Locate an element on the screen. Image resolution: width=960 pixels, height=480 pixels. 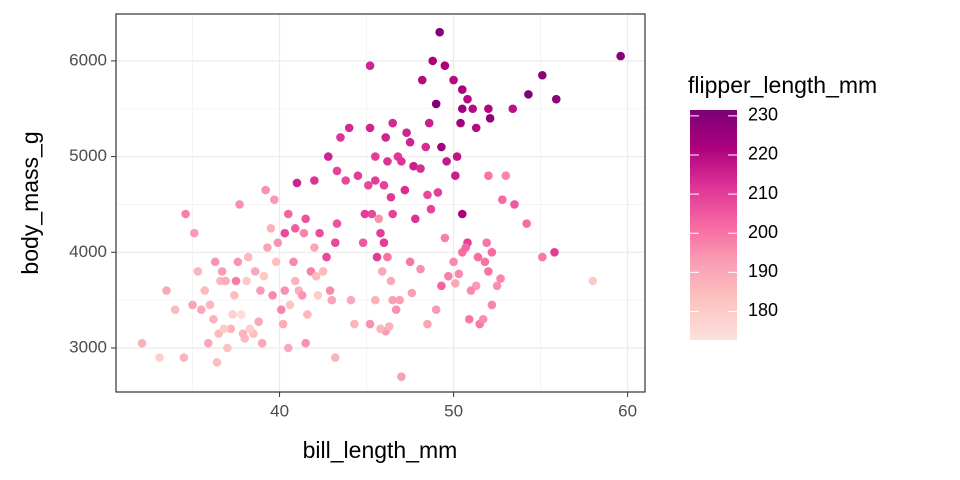
colorbar-label: 200 is located at coordinates (763, 232).